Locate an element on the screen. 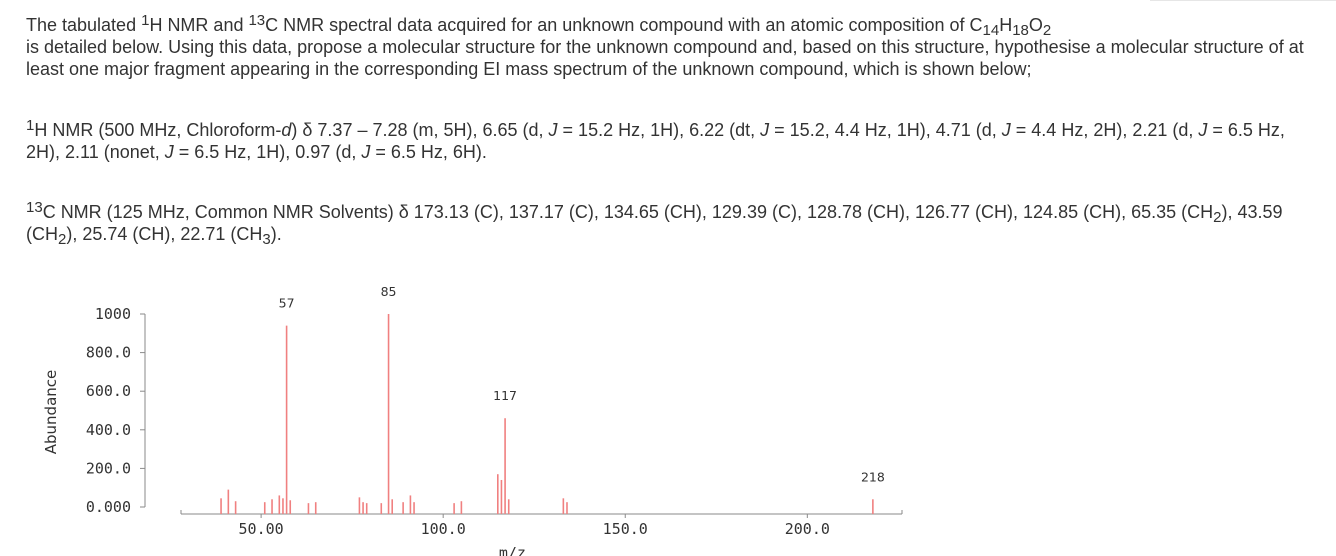 Image resolution: width=1336 pixels, height=556 pixels. y-tick-label: 1000 is located at coordinates (113, 314).